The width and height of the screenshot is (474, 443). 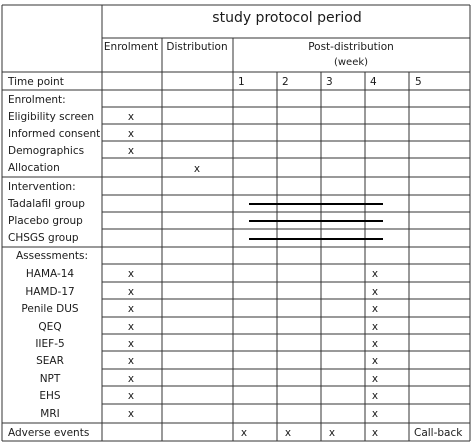 I want to click on cell-adverse-week2: x, so click(x=288, y=433).